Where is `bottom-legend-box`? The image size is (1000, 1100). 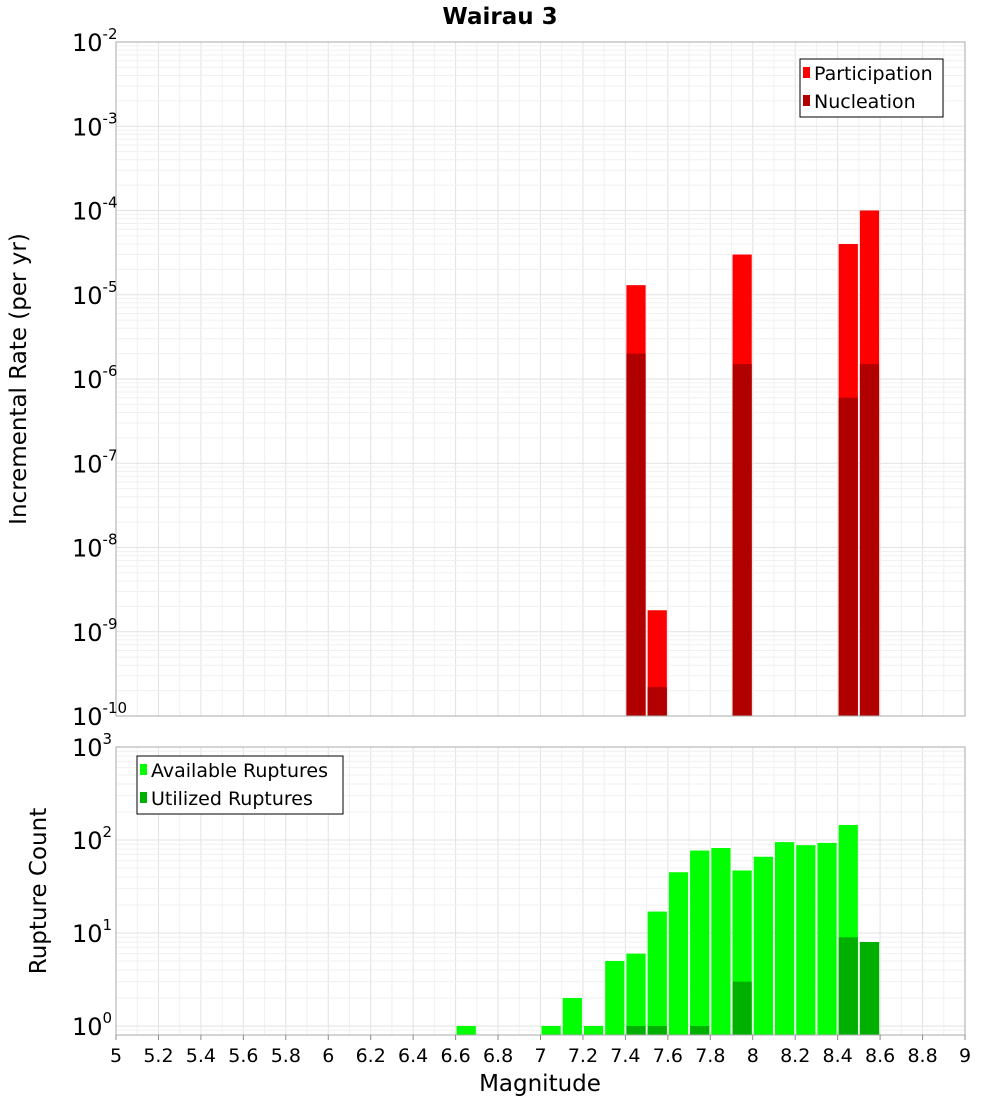
bottom-legend-box is located at coordinates (240, 785).